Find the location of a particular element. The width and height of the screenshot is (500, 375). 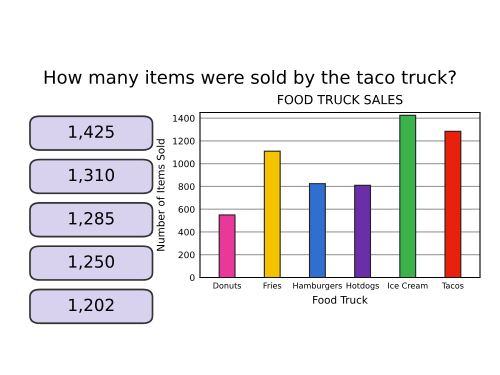

y-tick-label: 0 is located at coordinates (192, 278).